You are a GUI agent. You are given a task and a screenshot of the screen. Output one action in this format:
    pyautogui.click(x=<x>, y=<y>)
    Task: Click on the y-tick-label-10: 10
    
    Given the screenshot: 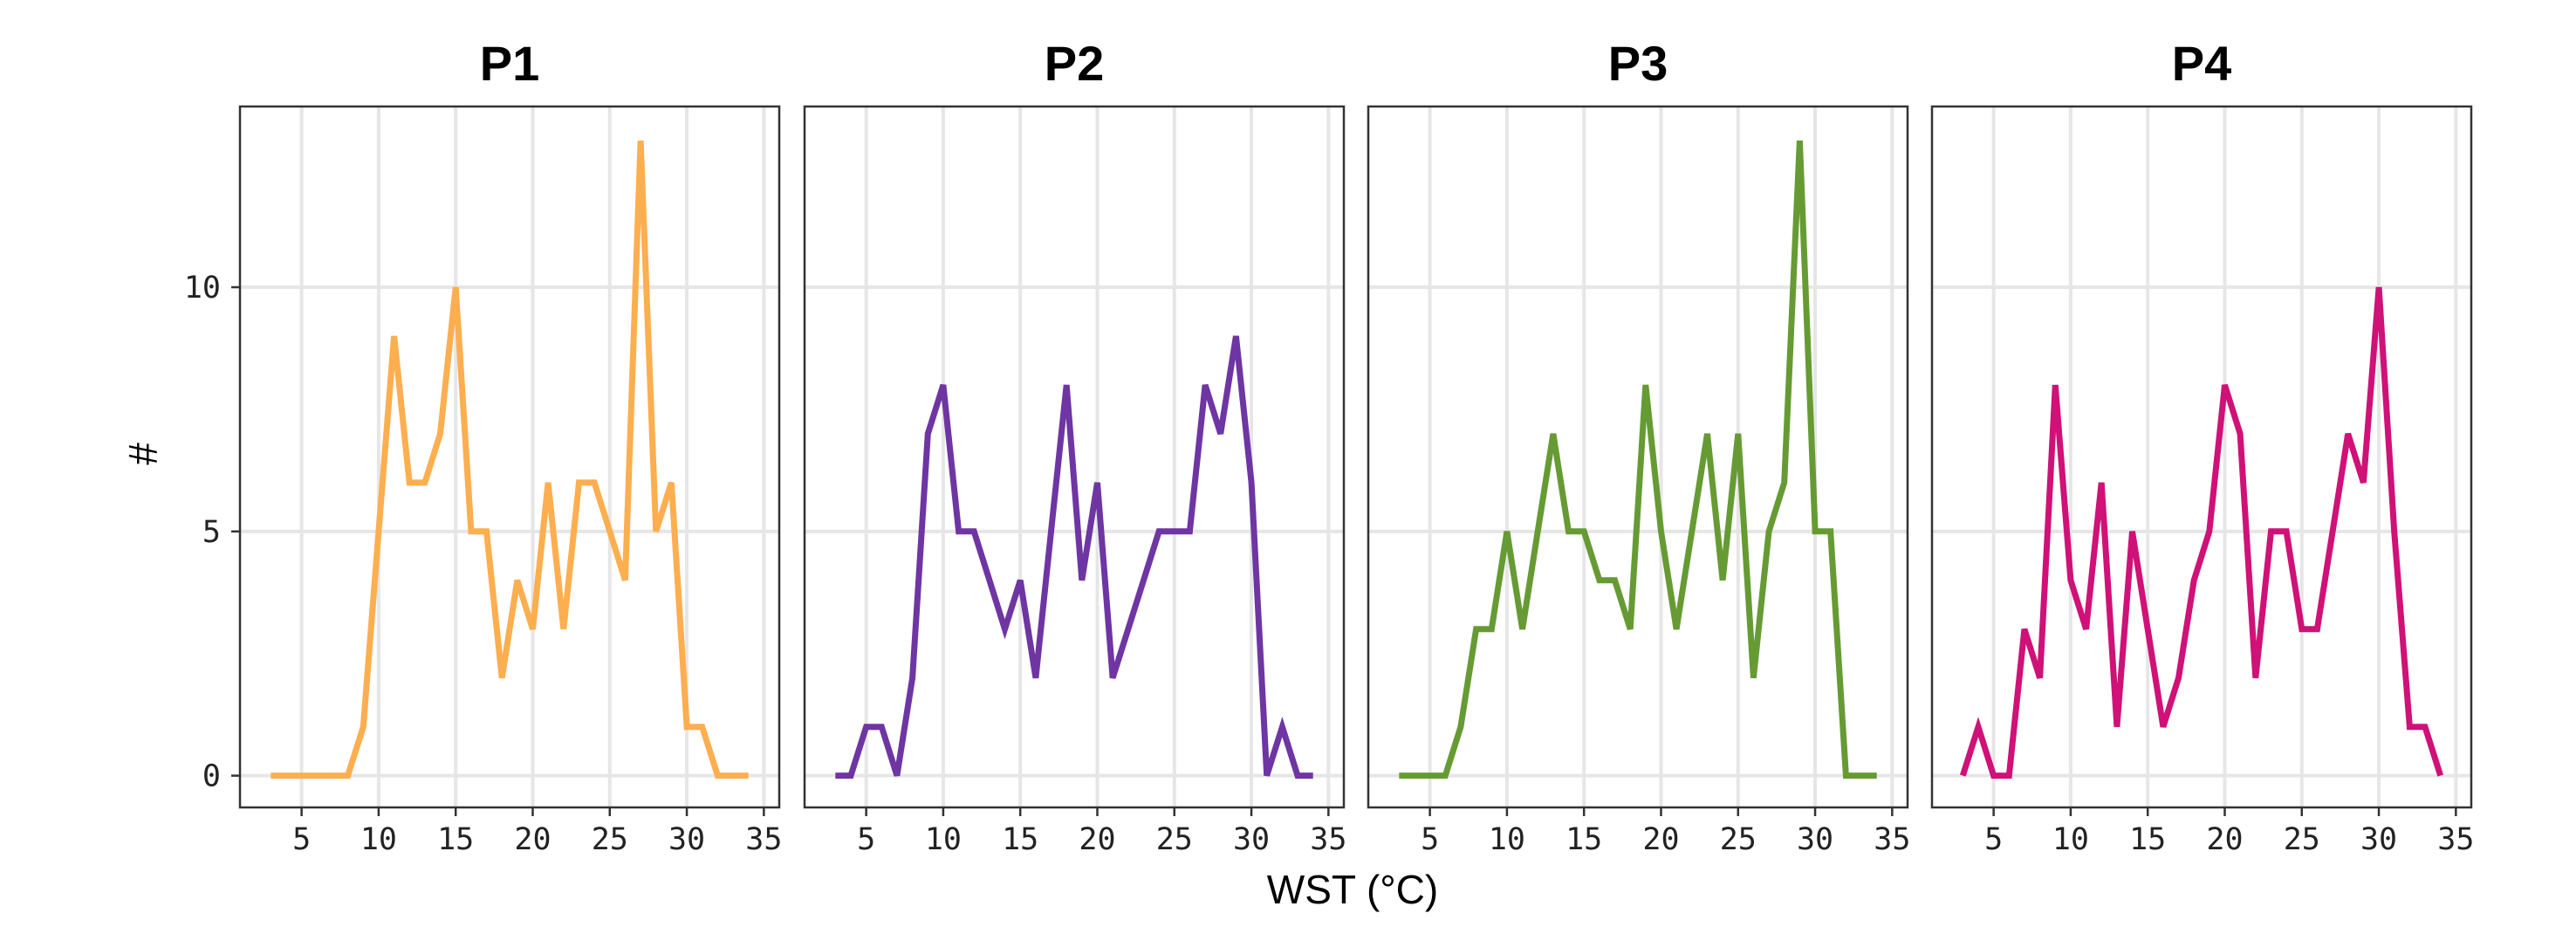 What is the action you would take?
    pyautogui.click(x=202, y=288)
    